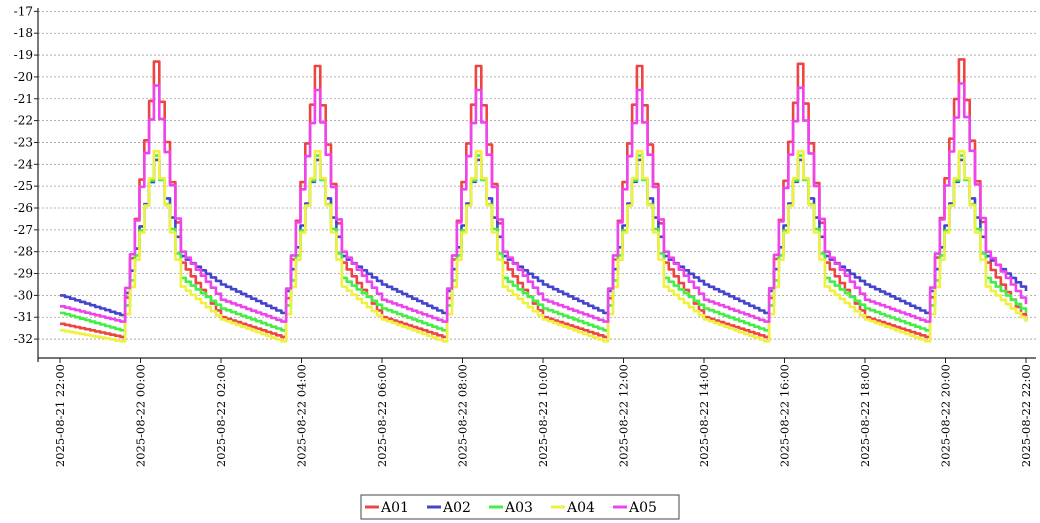 The height and width of the screenshot is (523, 1040). Describe the element at coordinates (624, 415) in the screenshot. I see `x-tick-label: 2025-08-22 12:00` at that location.